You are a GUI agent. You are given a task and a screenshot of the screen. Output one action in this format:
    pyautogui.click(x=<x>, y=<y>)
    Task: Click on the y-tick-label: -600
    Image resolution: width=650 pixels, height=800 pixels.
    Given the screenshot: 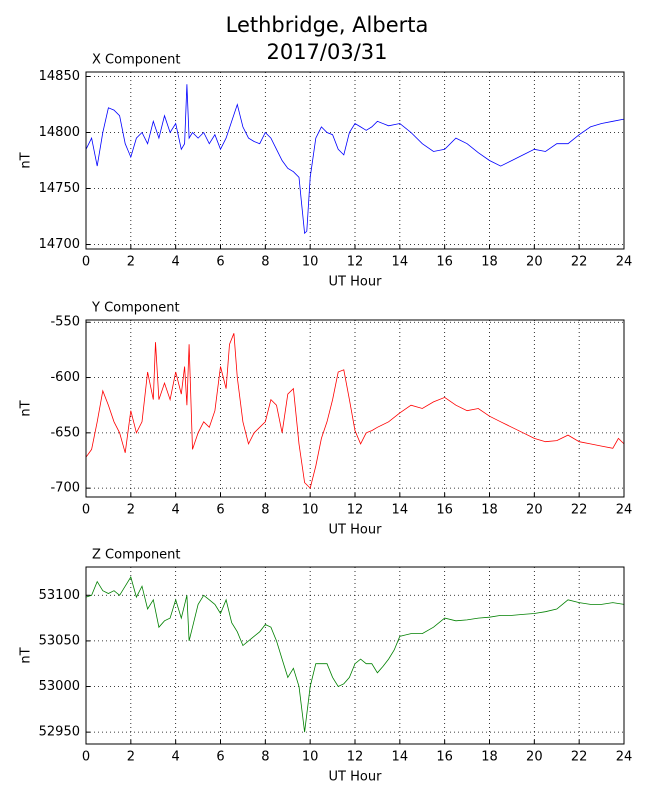 What is the action you would take?
    pyautogui.click(x=65, y=377)
    